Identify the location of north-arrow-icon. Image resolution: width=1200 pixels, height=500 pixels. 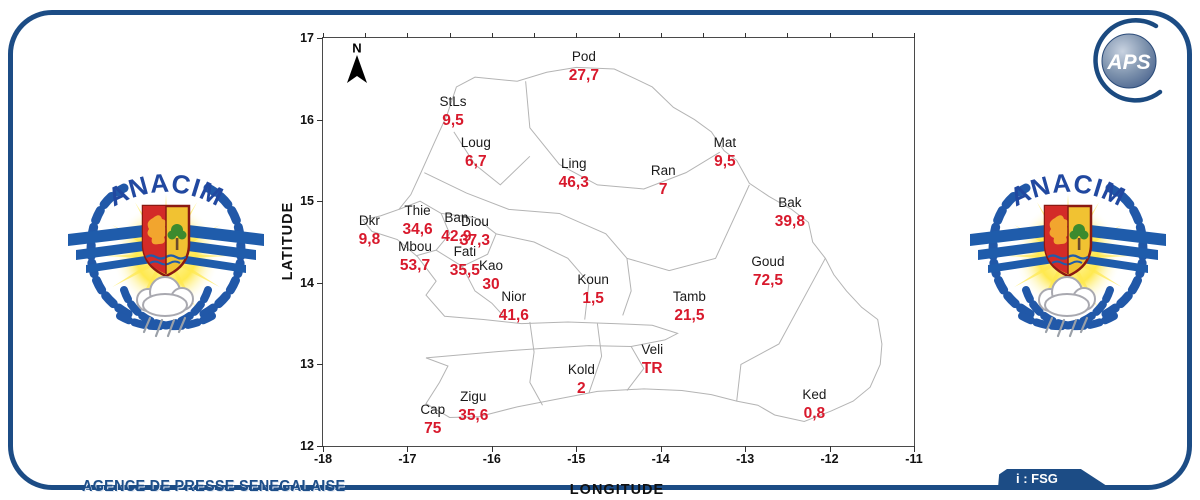
(357, 69).